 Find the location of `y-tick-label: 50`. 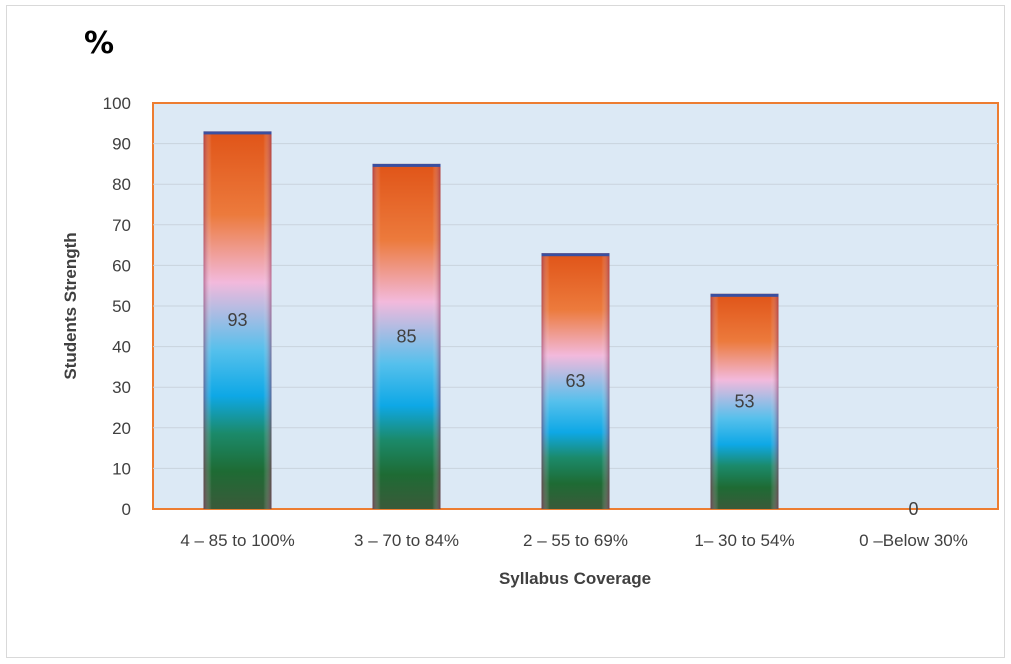

y-tick-label: 50 is located at coordinates (121, 306).